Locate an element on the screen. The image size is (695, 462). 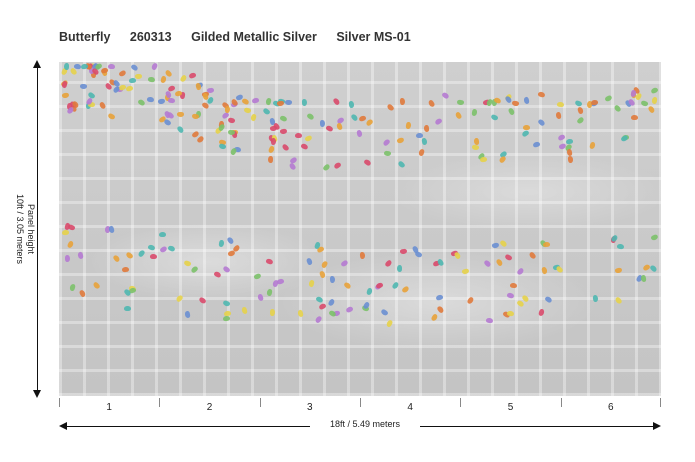
height-label-line1: Panel height is located at coordinates (31, 229).